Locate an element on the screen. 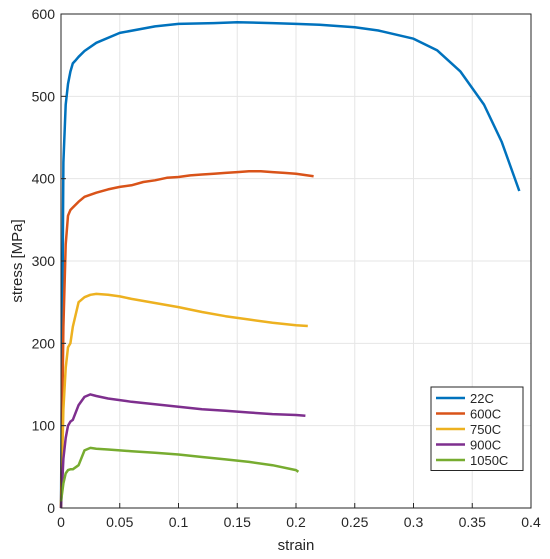 This screenshot has width=550, height=559. y-tick-label: 400 is located at coordinates (44, 179).